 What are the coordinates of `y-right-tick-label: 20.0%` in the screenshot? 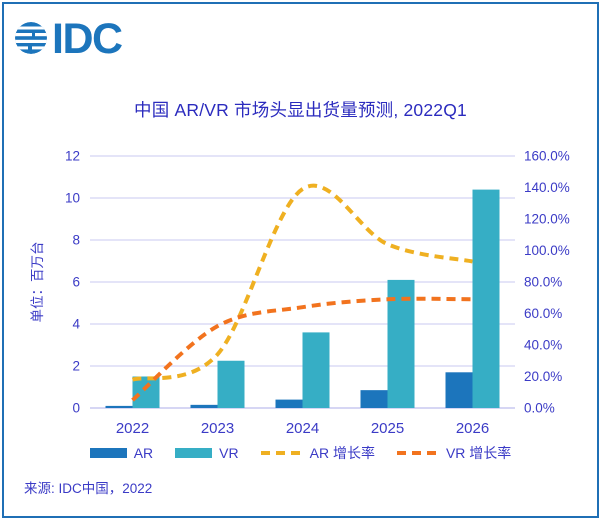 It's located at (543, 376).